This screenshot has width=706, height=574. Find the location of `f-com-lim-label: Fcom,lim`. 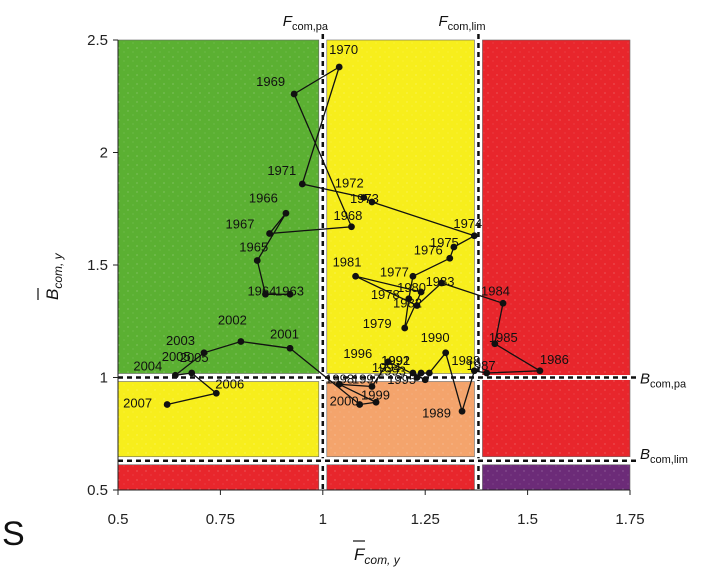

f-com-lim-label: Fcom,lim is located at coordinates (461, 23).